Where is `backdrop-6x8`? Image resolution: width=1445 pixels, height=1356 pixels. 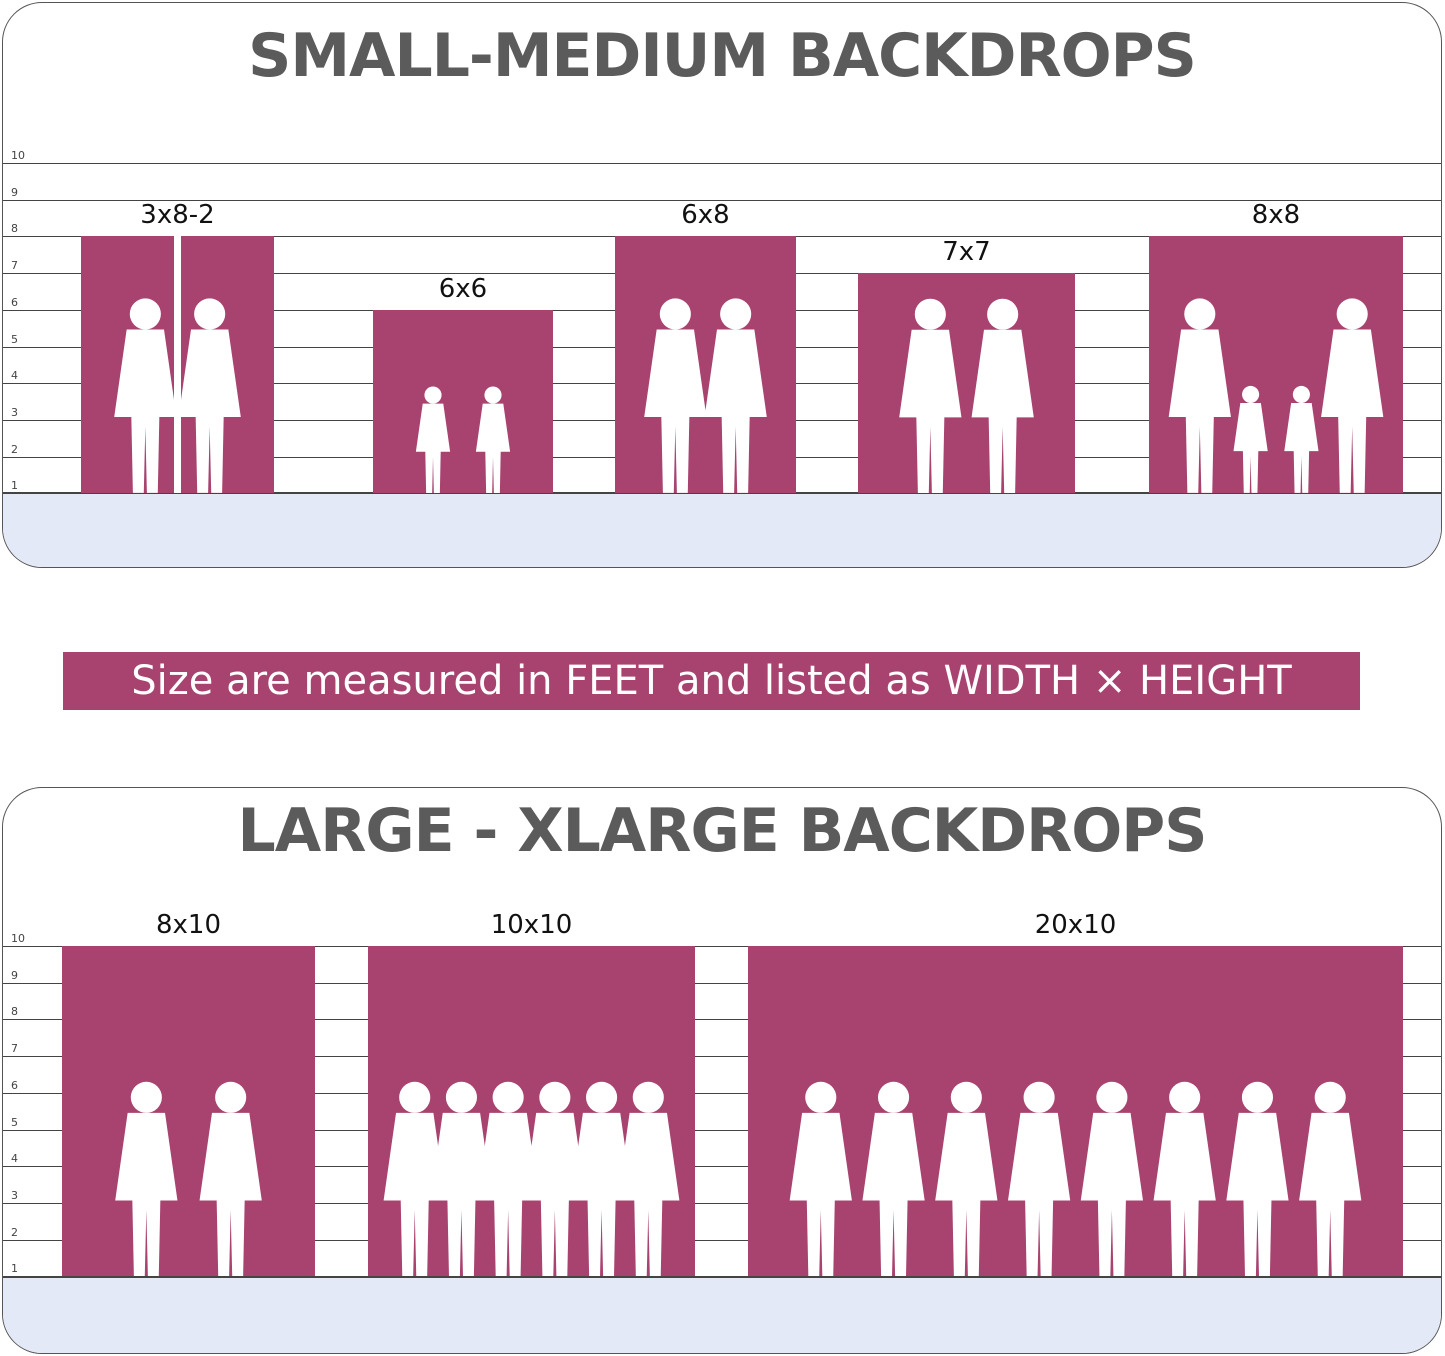
backdrop-6x8 is located at coordinates (705, 364).